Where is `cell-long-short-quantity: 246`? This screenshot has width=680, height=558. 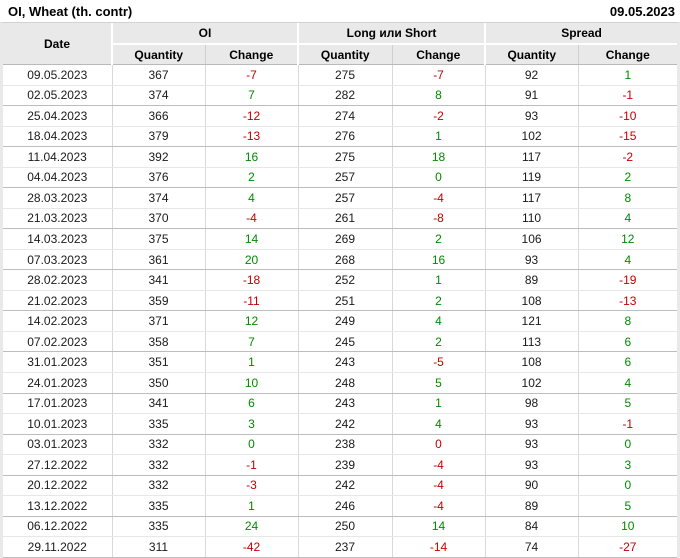 cell-long-short-quantity: 246 is located at coordinates (345, 506).